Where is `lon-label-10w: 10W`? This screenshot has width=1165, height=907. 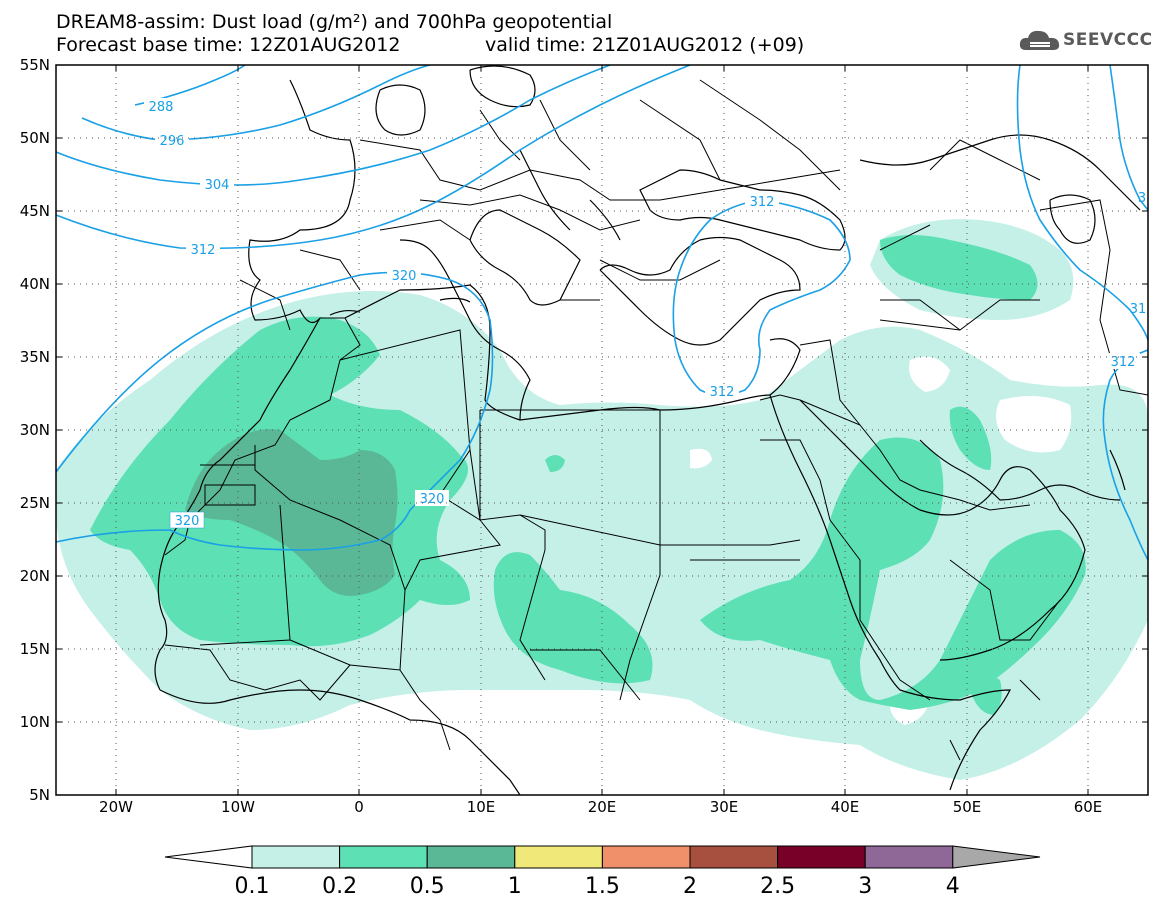
lon-label-10w: 10W is located at coordinates (238, 807).